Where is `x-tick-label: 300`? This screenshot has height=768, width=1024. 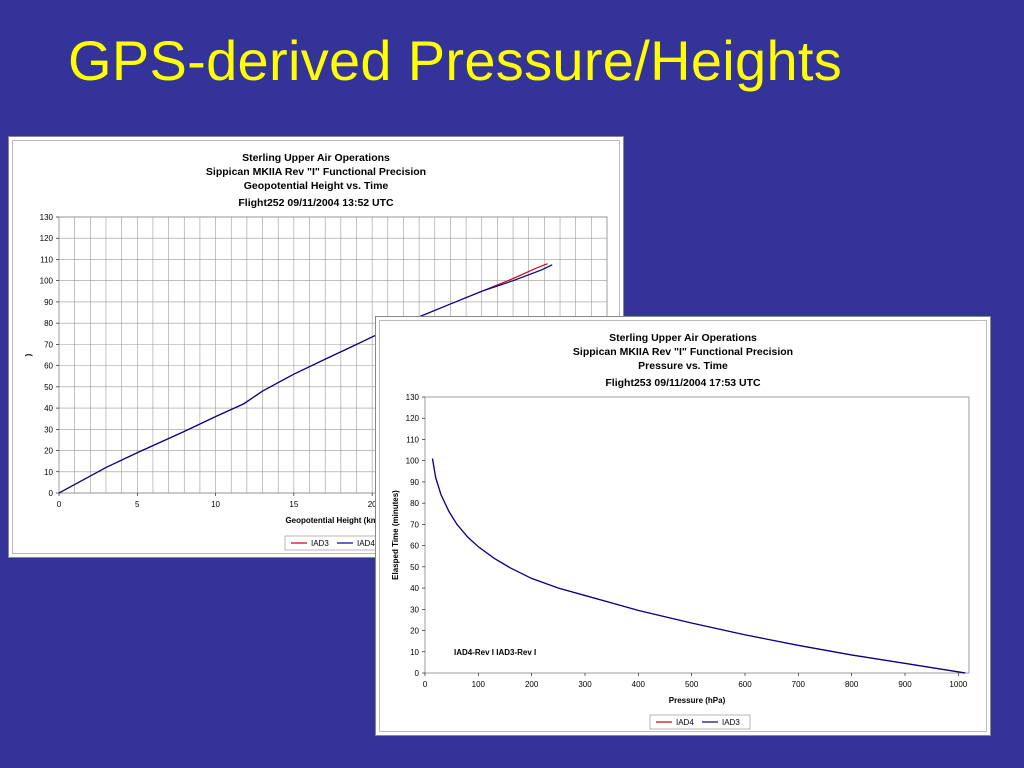 x-tick-label: 300 is located at coordinates (585, 684).